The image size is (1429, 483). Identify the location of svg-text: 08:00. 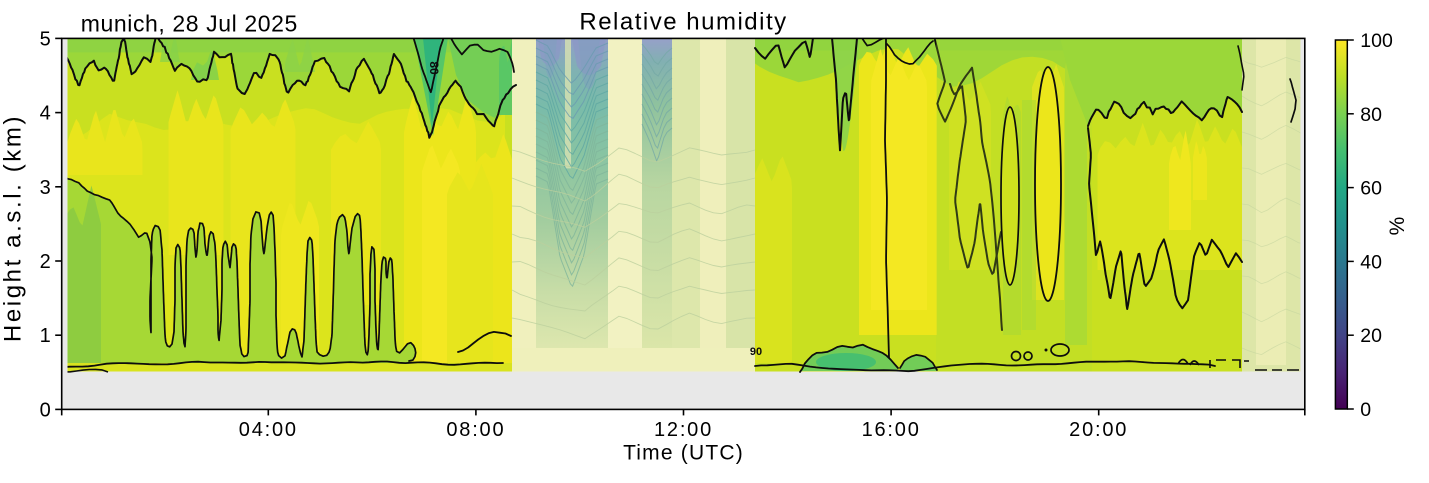
(475, 430).